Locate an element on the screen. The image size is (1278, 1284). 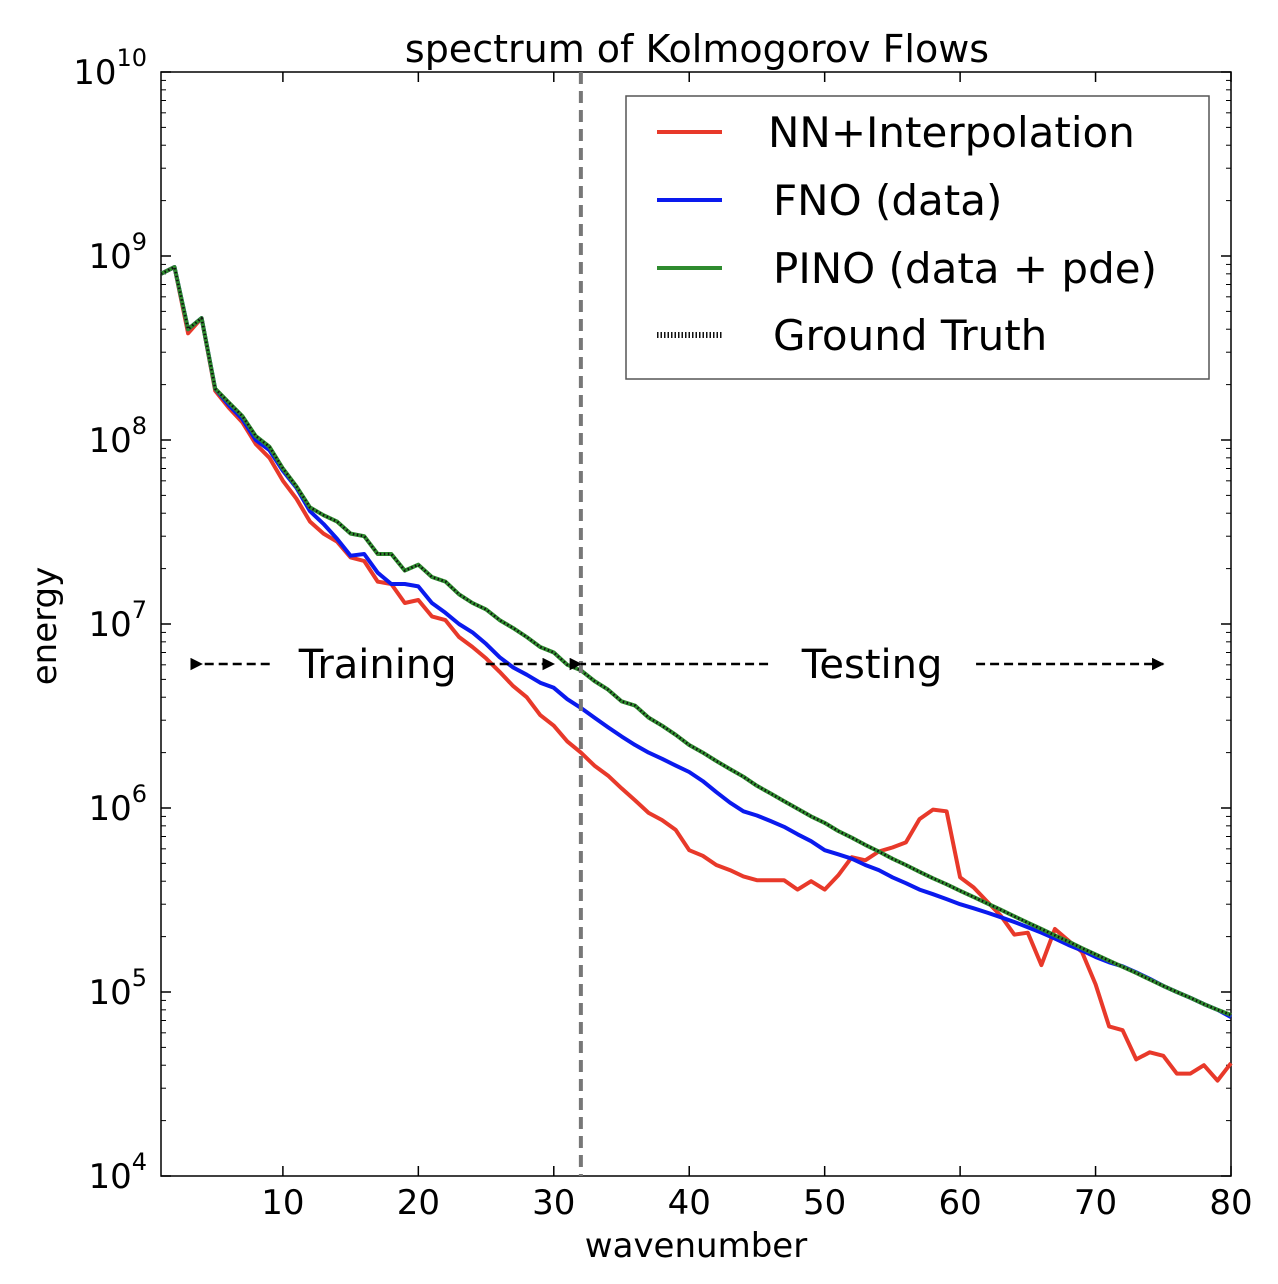
testing-label: Testing is located at coordinates (872, 665).